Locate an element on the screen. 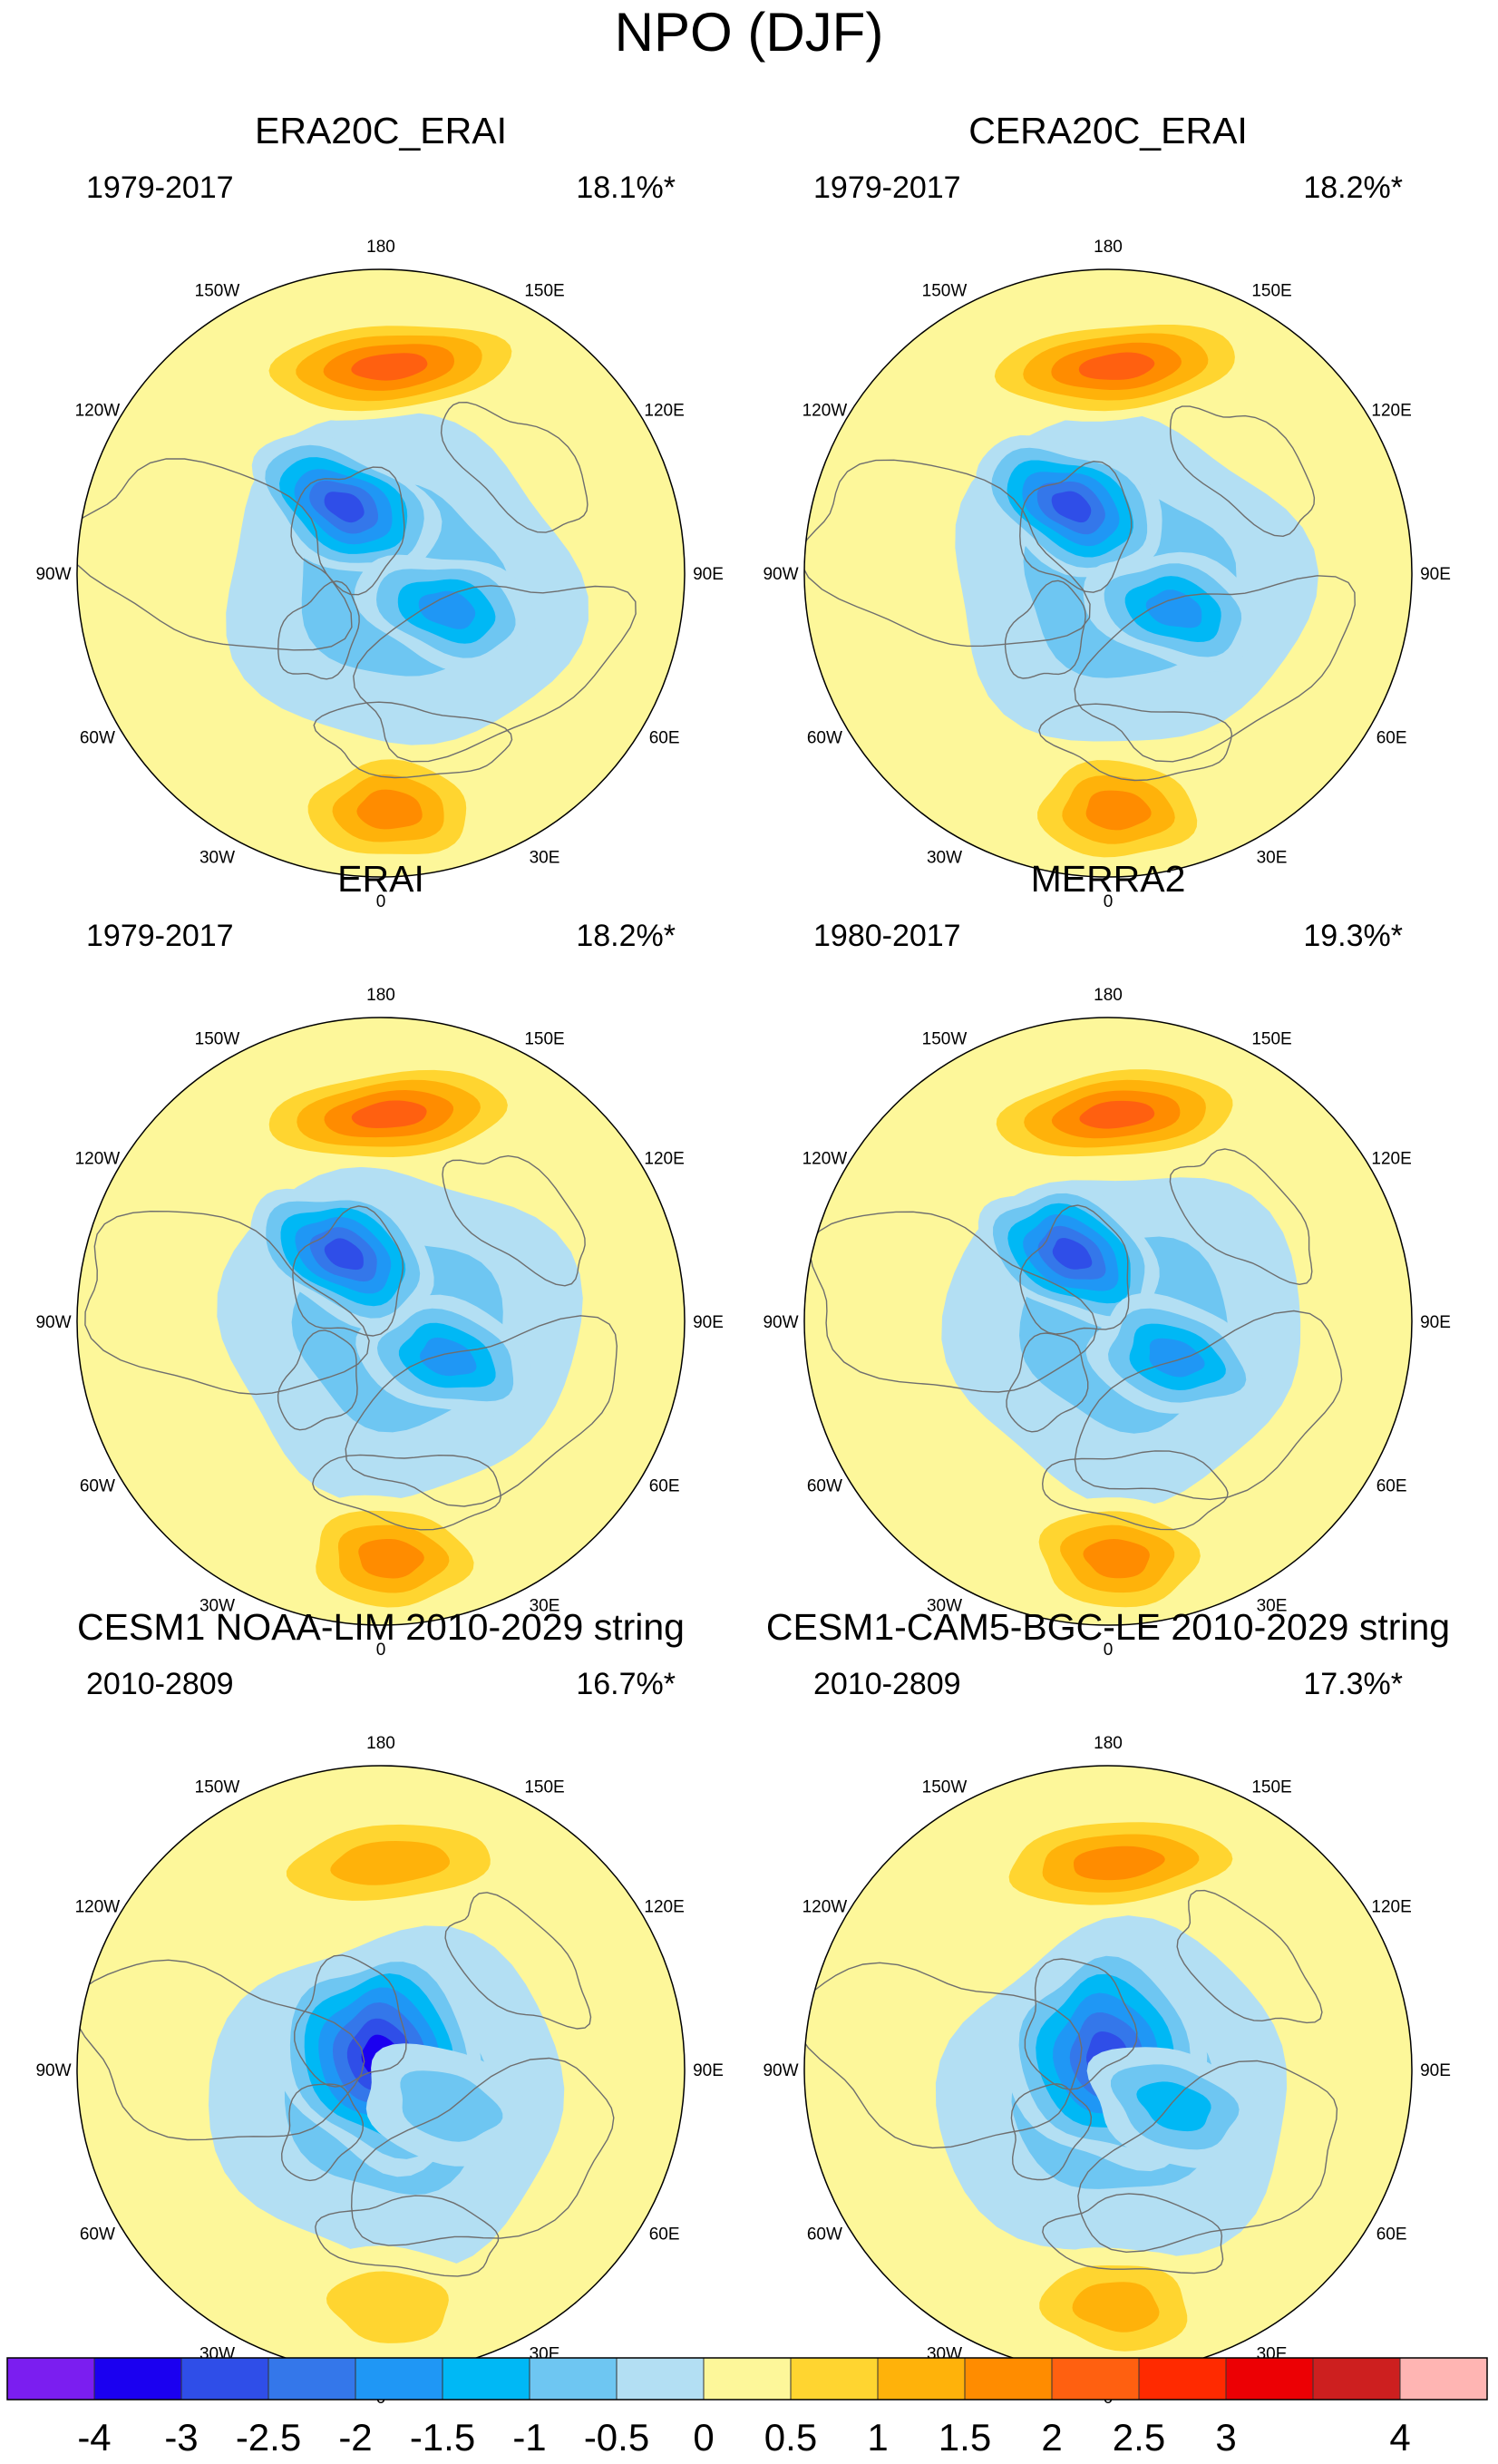 This screenshot has height=2464, width=1498. panel-variance: 16.7%* is located at coordinates (626, 1684).